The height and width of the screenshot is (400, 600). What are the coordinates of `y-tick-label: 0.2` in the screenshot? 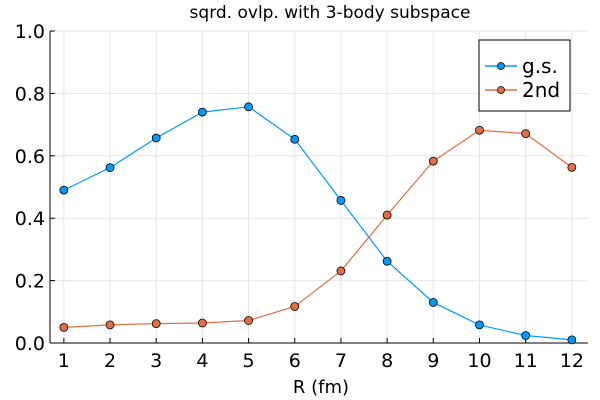 It's located at (30, 282).